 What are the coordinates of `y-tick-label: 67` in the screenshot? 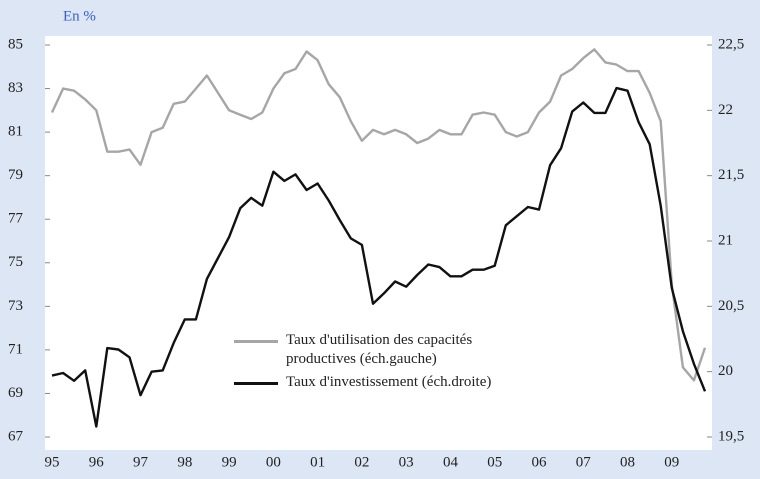 It's located at (16, 436).